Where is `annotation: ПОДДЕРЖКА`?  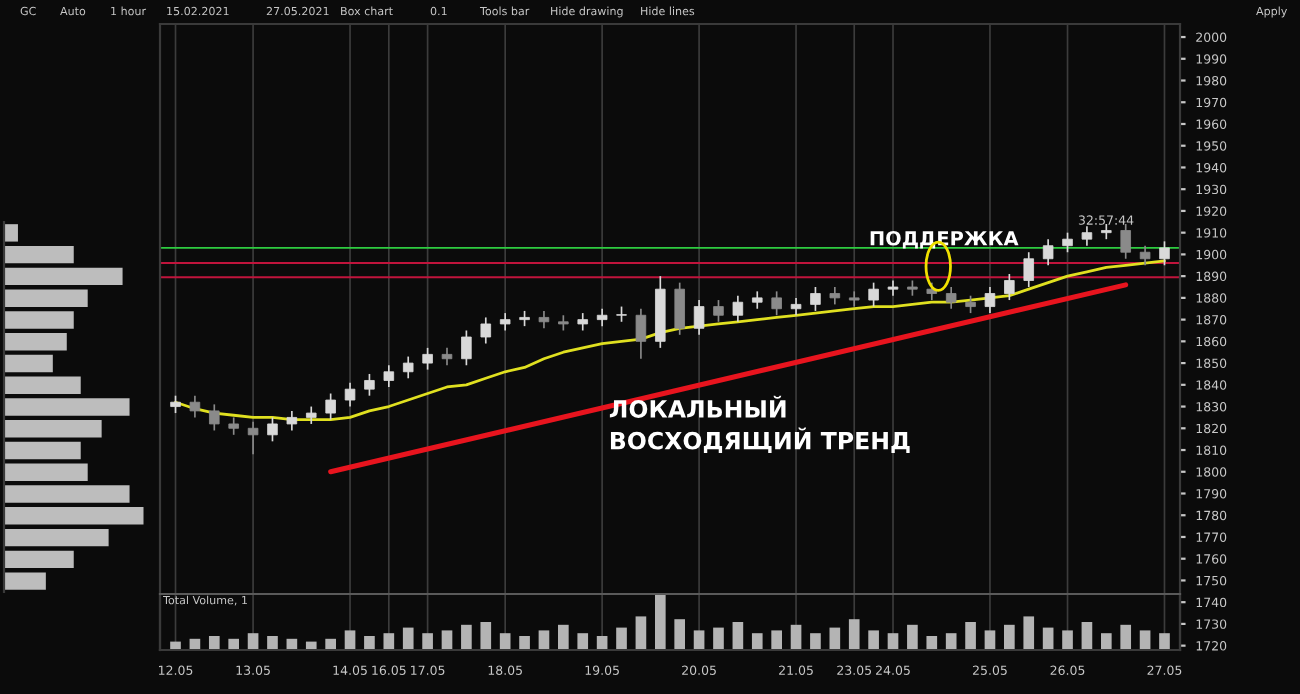
annotation: ПОДДЕРЖКА is located at coordinates (944, 239).